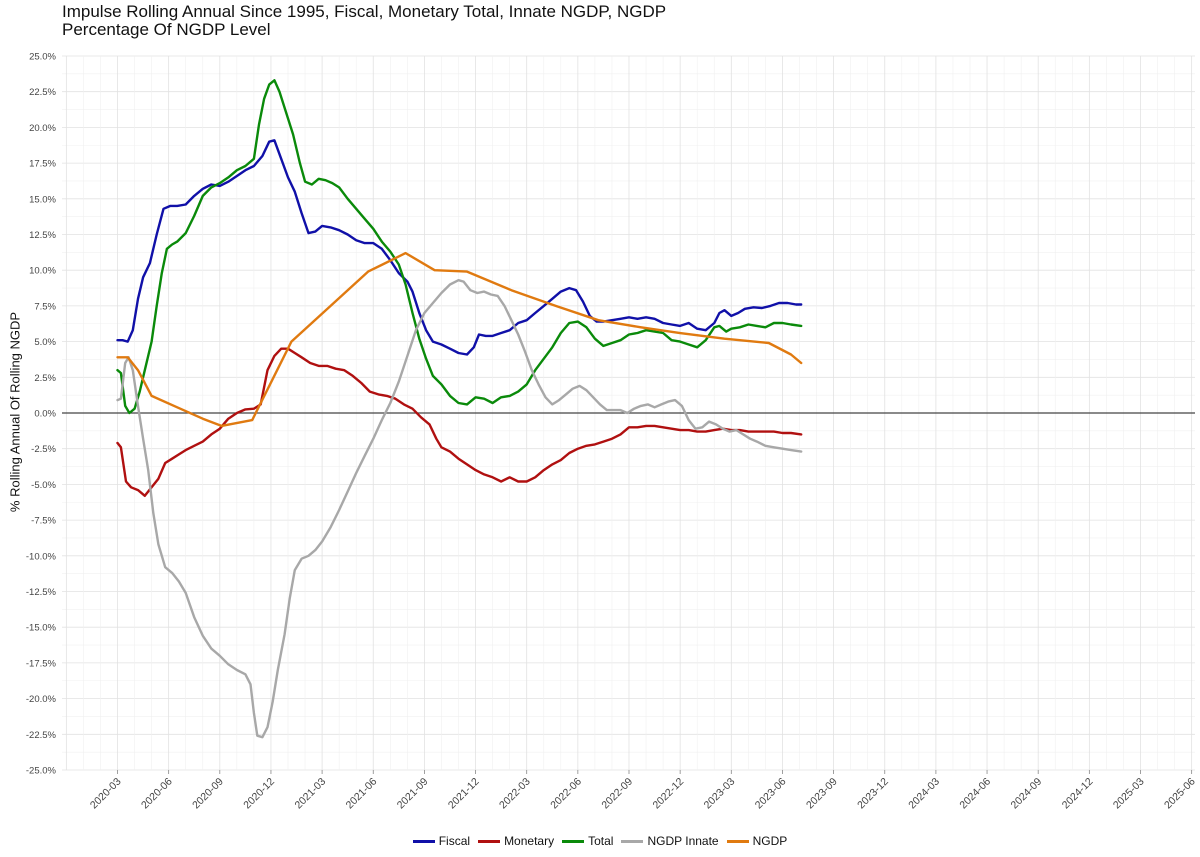 This screenshot has width=1200, height=857. Describe the element at coordinates (459, 339) in the screenshot. I see `series-line-ngdp` at that location.